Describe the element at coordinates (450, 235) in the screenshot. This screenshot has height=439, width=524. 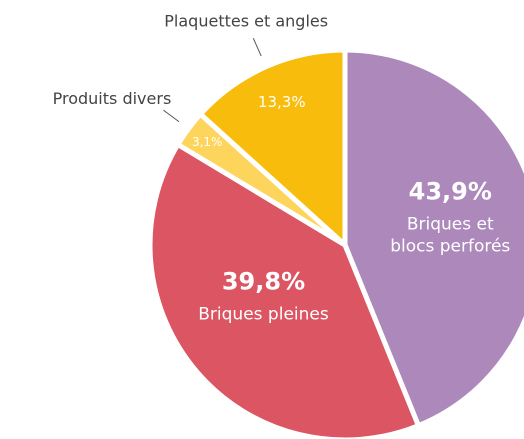
I see `category-label: Briques et blocs perforés` at that location.